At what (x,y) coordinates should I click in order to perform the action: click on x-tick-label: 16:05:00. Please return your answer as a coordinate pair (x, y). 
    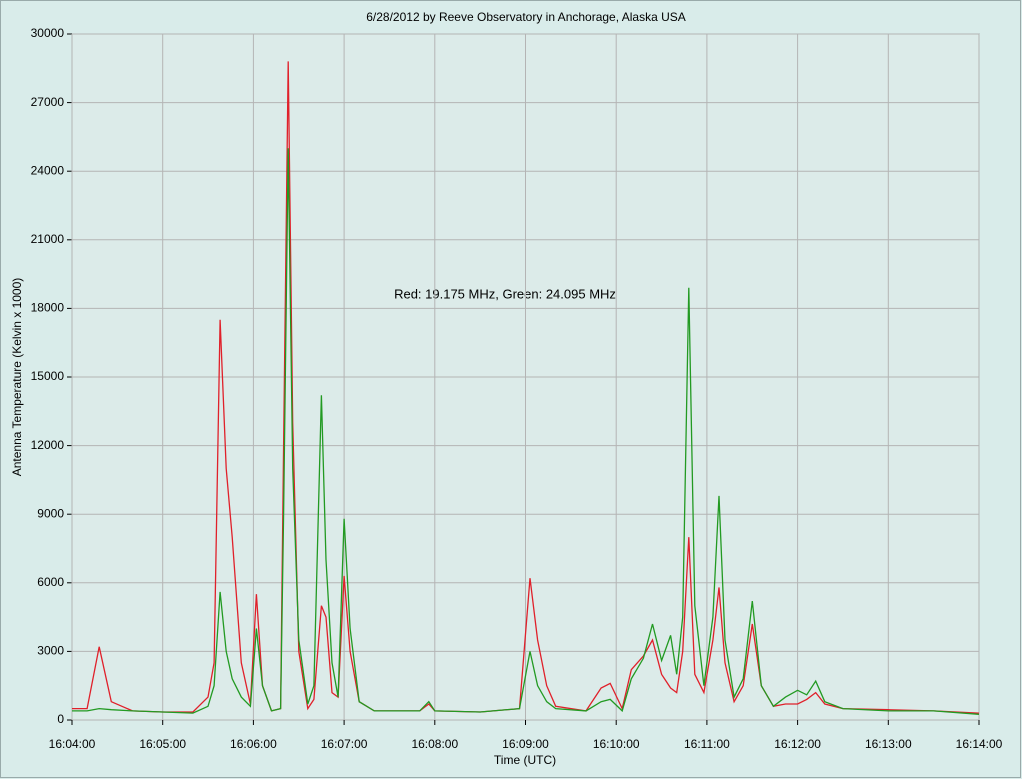
    Looking at the image, I should click on (162, 744).